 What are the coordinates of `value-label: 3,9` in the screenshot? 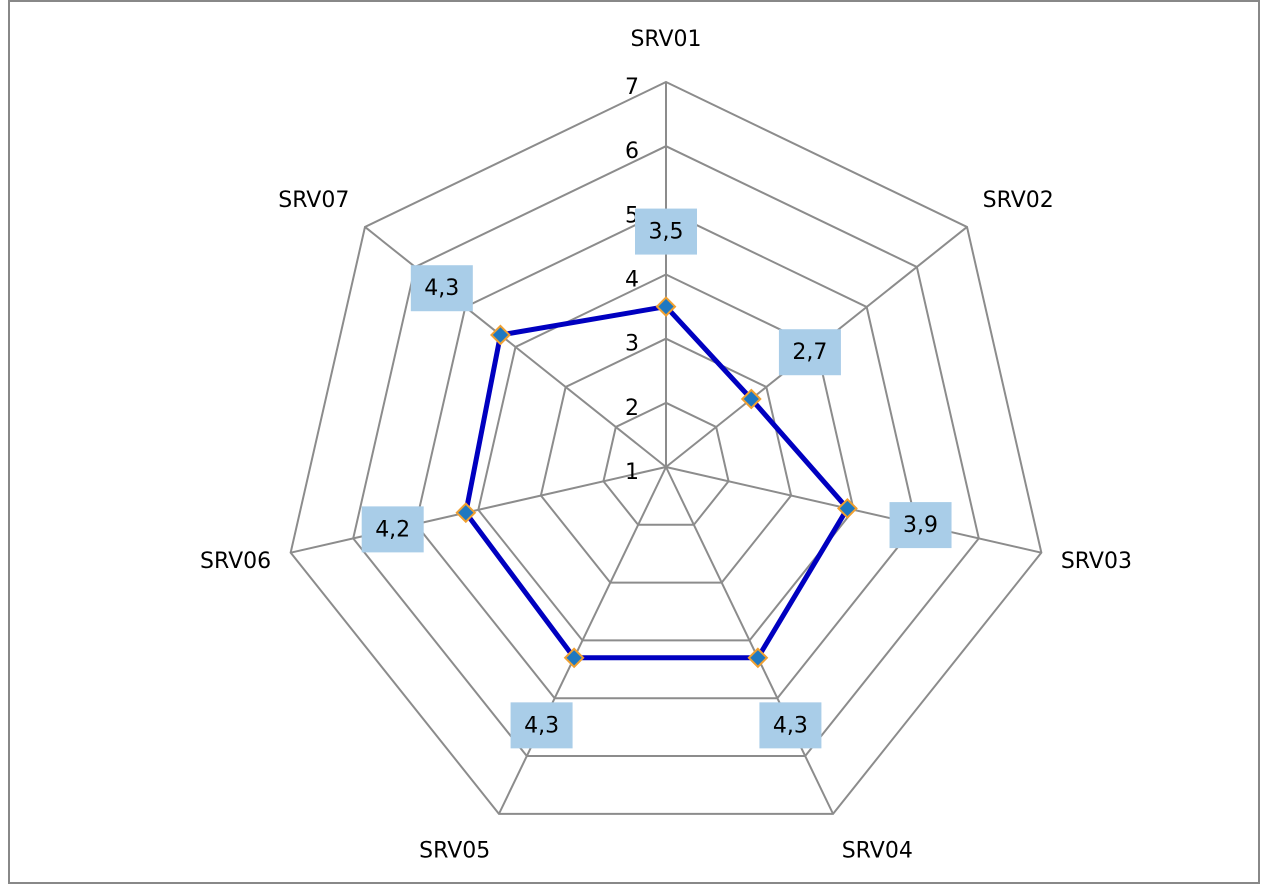 It's located at (920, 525).